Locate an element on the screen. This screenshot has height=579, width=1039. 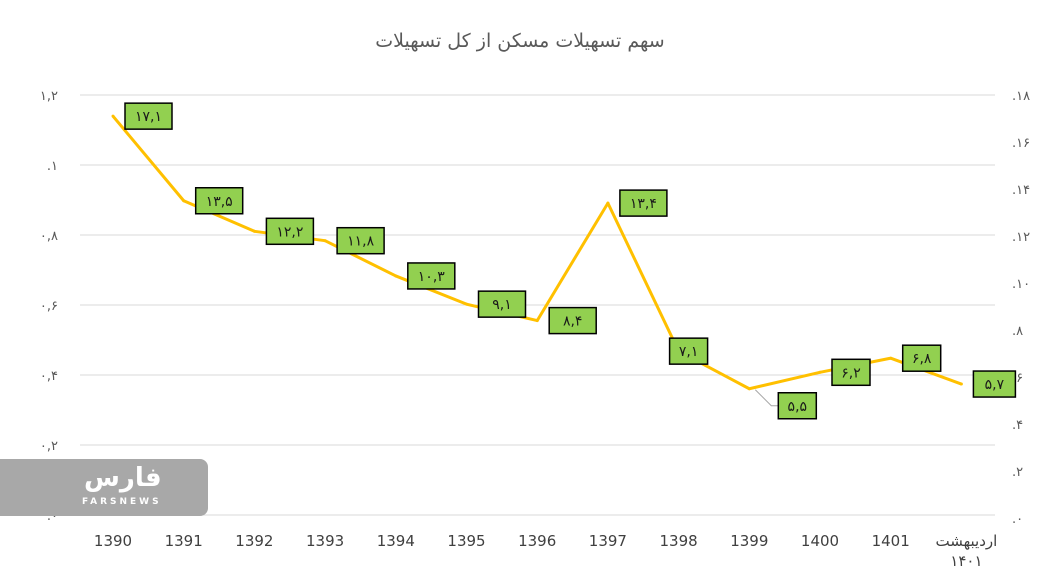
farsnews-watermark-logo: فارس FARSNEWS is located at coordinates (104, 487).